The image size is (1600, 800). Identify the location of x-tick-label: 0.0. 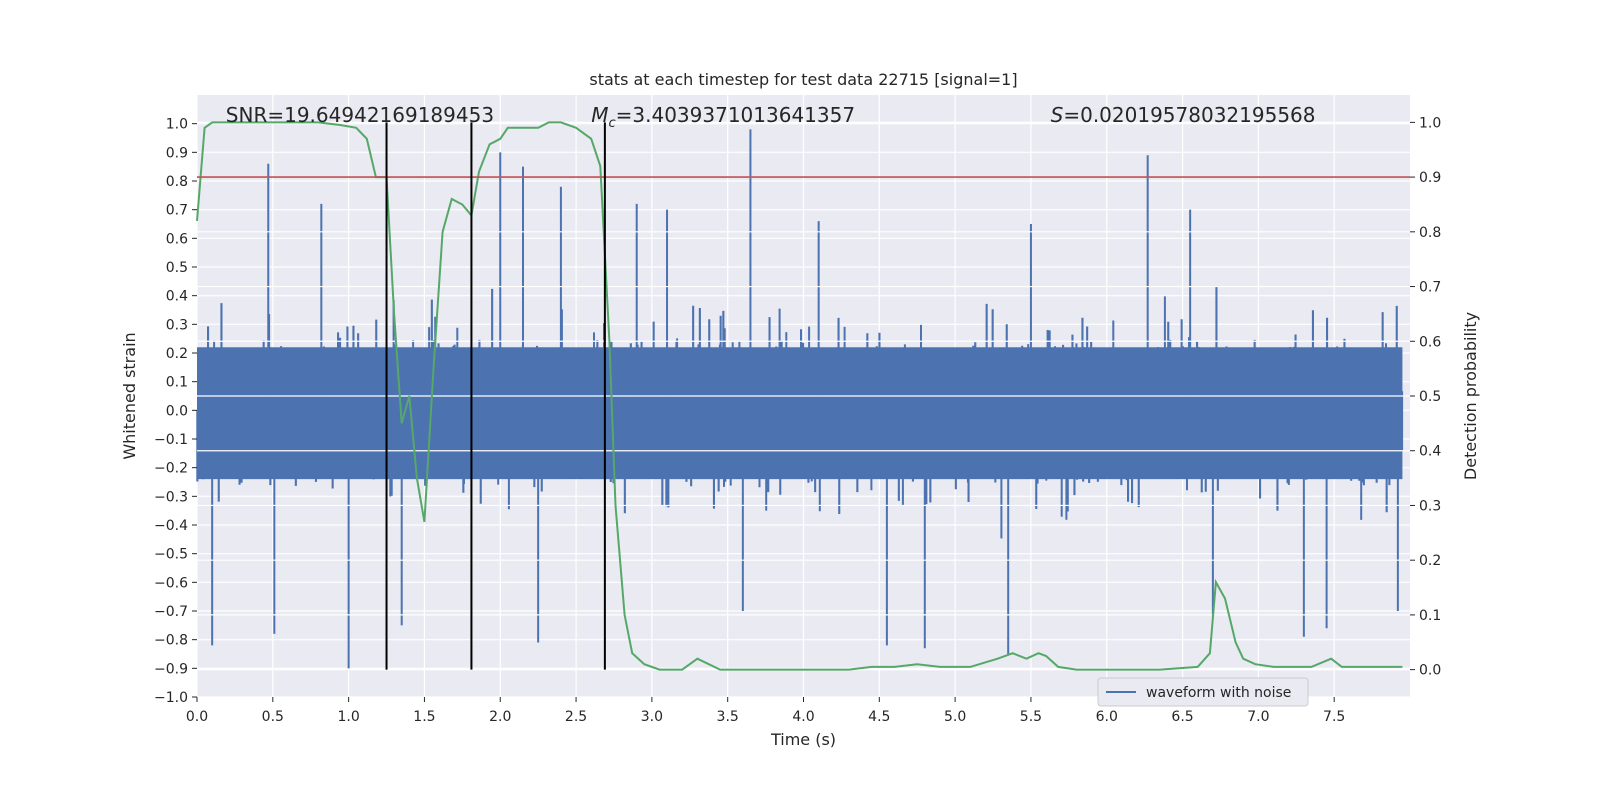
(197, 717).